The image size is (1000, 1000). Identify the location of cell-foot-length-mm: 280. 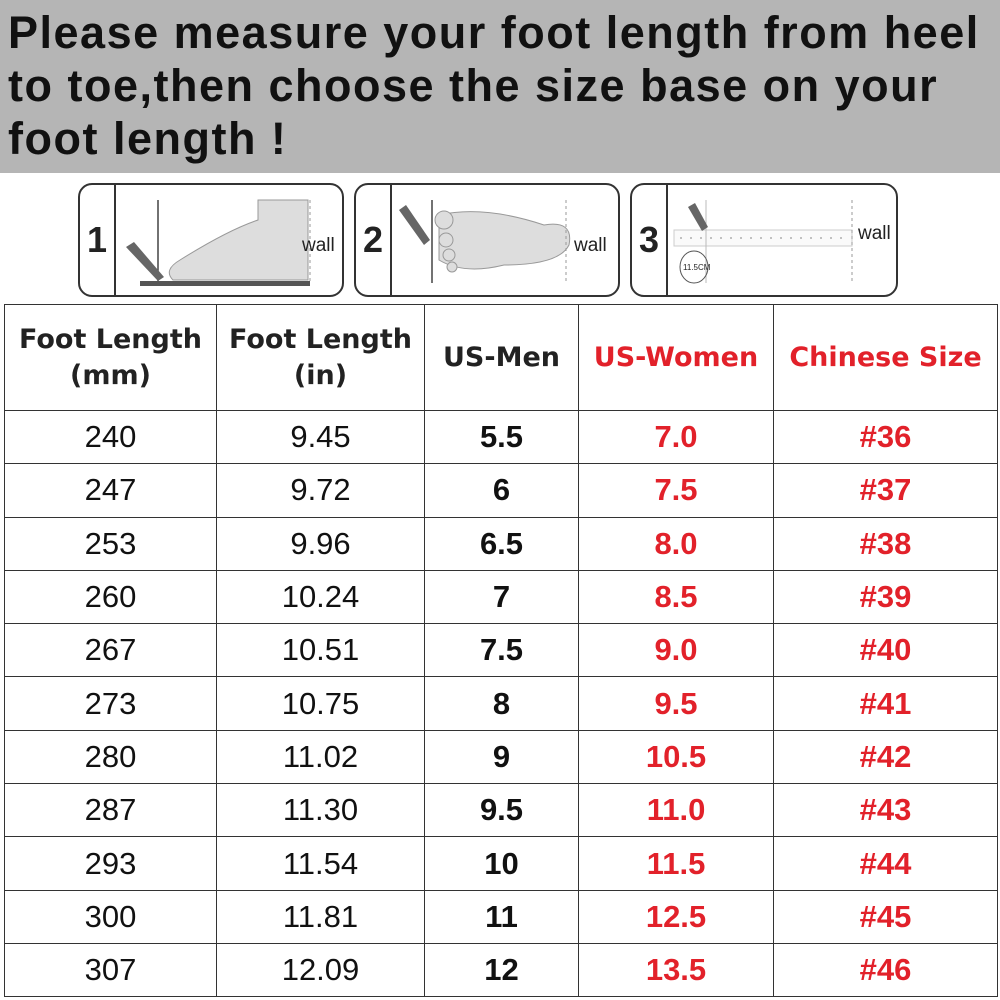
(110, 757).